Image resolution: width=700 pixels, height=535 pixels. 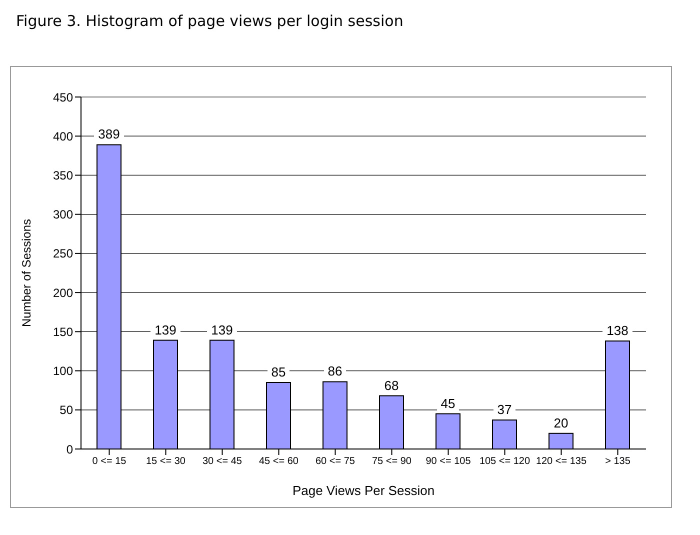 I want to click on x-tick-label: 60 <= 75, so click(x=336, y=462).